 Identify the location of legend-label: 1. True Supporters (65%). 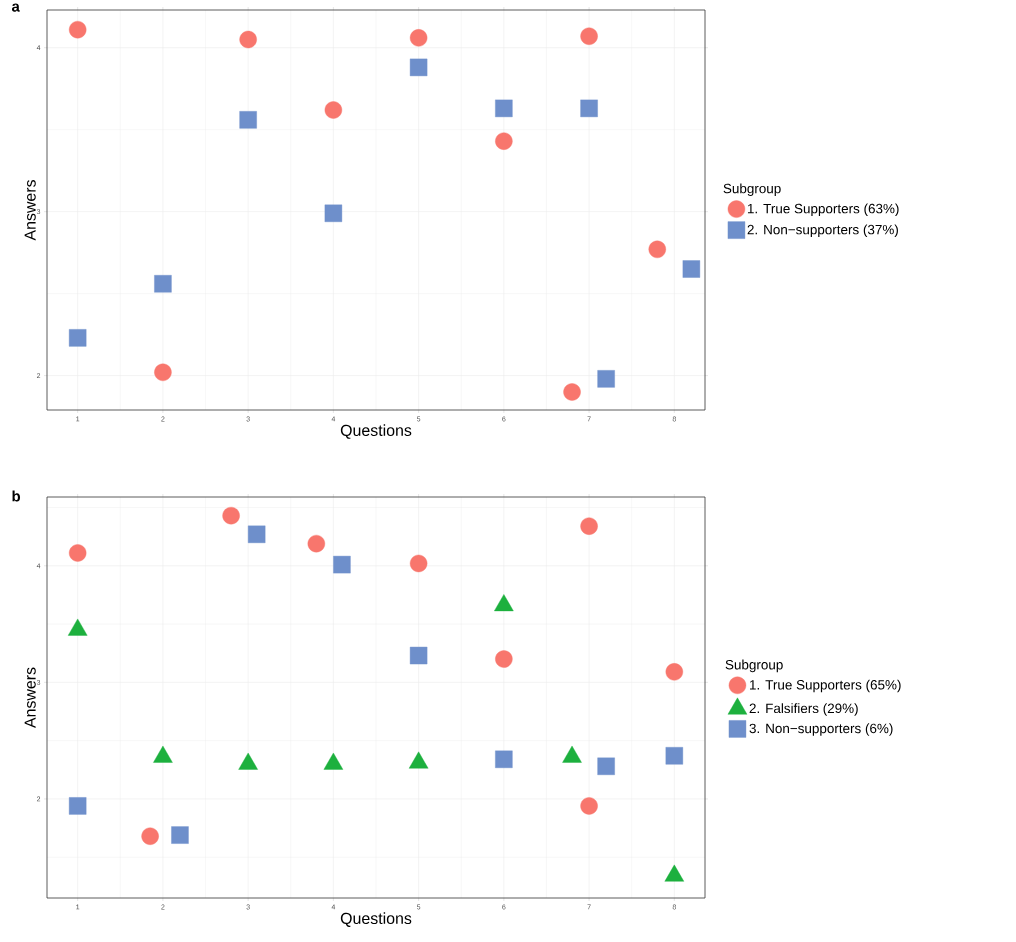
(825, 686).